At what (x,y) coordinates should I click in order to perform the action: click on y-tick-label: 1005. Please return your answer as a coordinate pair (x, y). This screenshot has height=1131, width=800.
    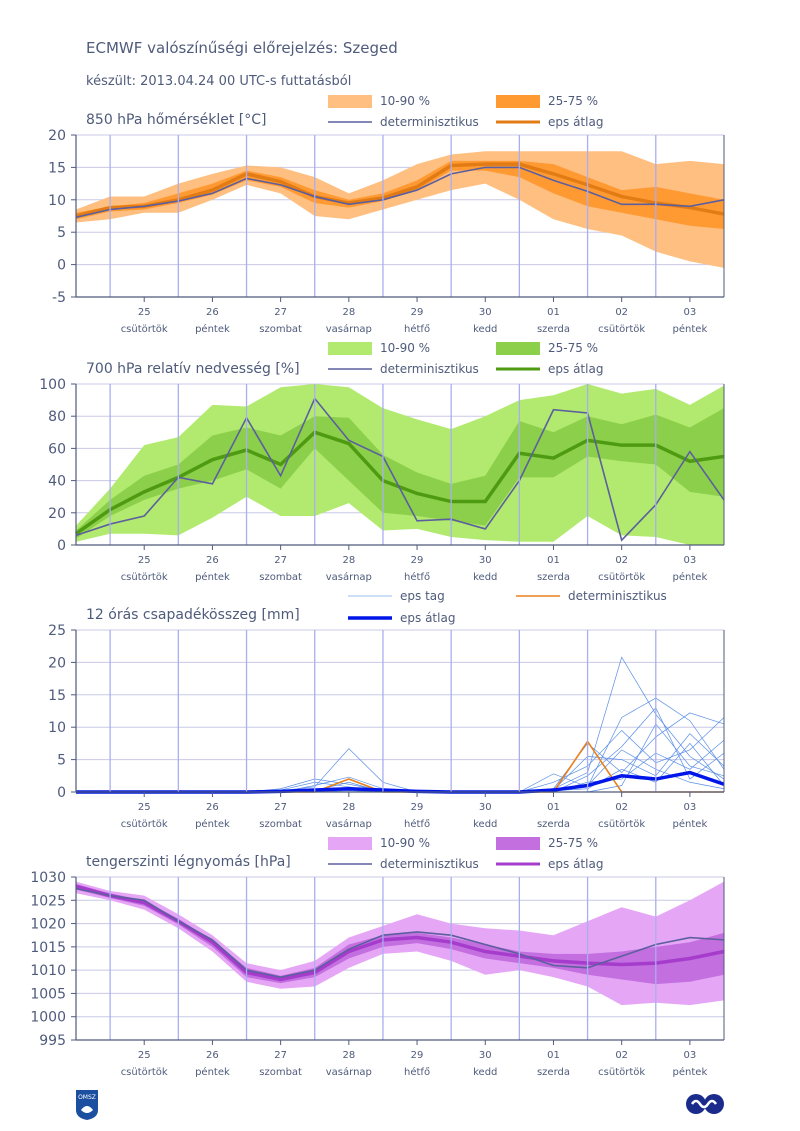
    Looking at the image, I should click on (48, 994).